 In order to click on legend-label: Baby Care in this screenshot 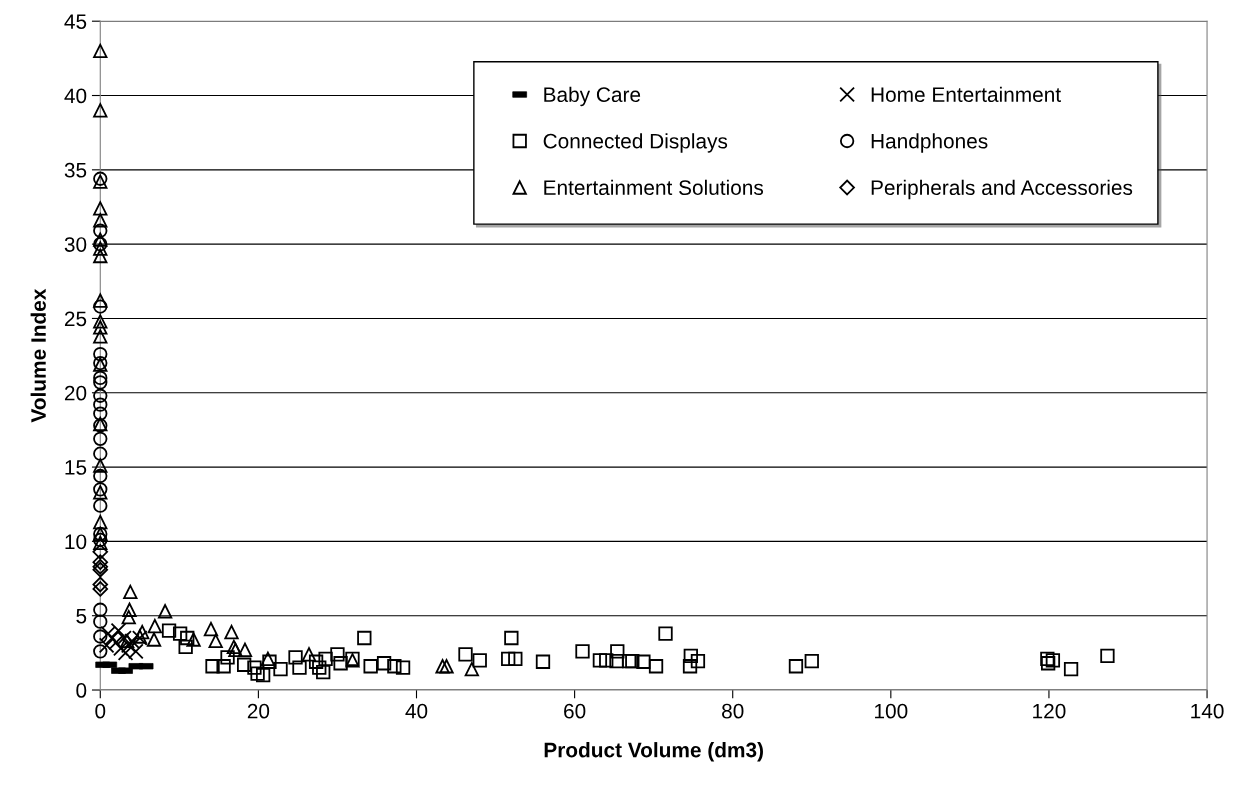, I will do `click(592, 96)`.